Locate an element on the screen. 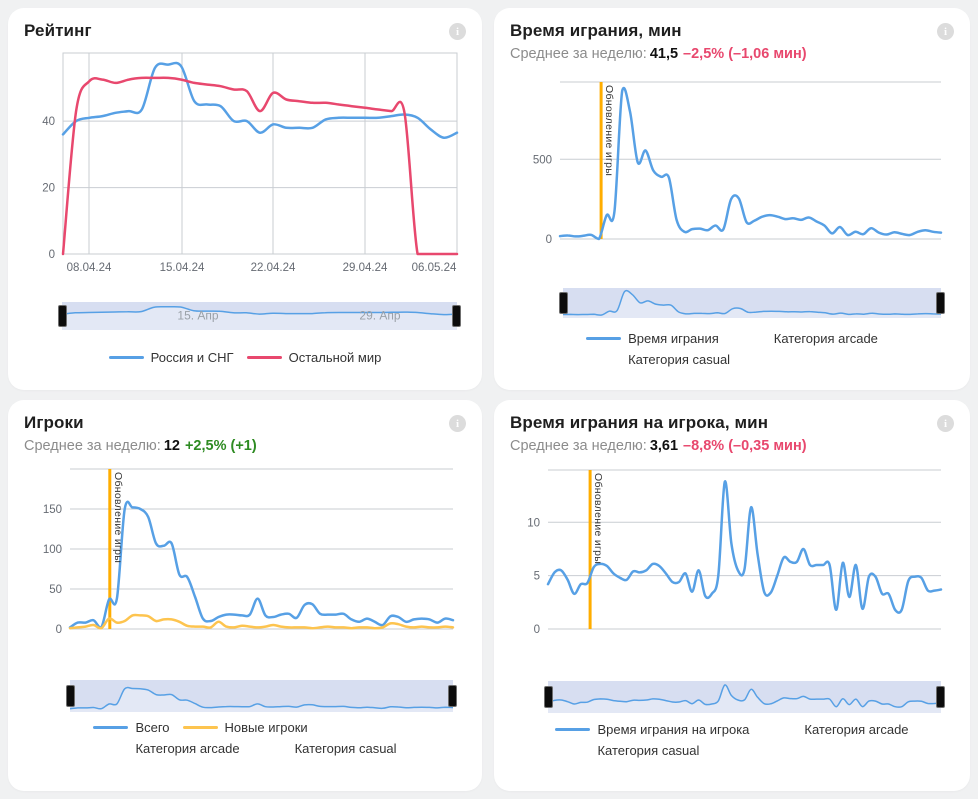 The height and width of the screenshot is (799, 978). weekly-average-delta: –8,8% (–0,35 мин) is located at coordinates (745, 446).